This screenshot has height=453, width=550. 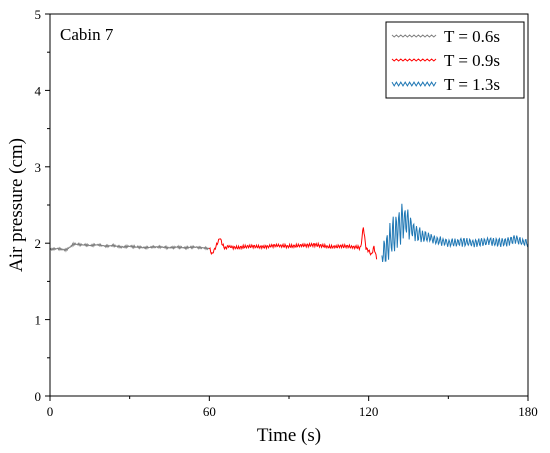 I want to click on series-line-t-0-6s, so click(x=129, y=247).